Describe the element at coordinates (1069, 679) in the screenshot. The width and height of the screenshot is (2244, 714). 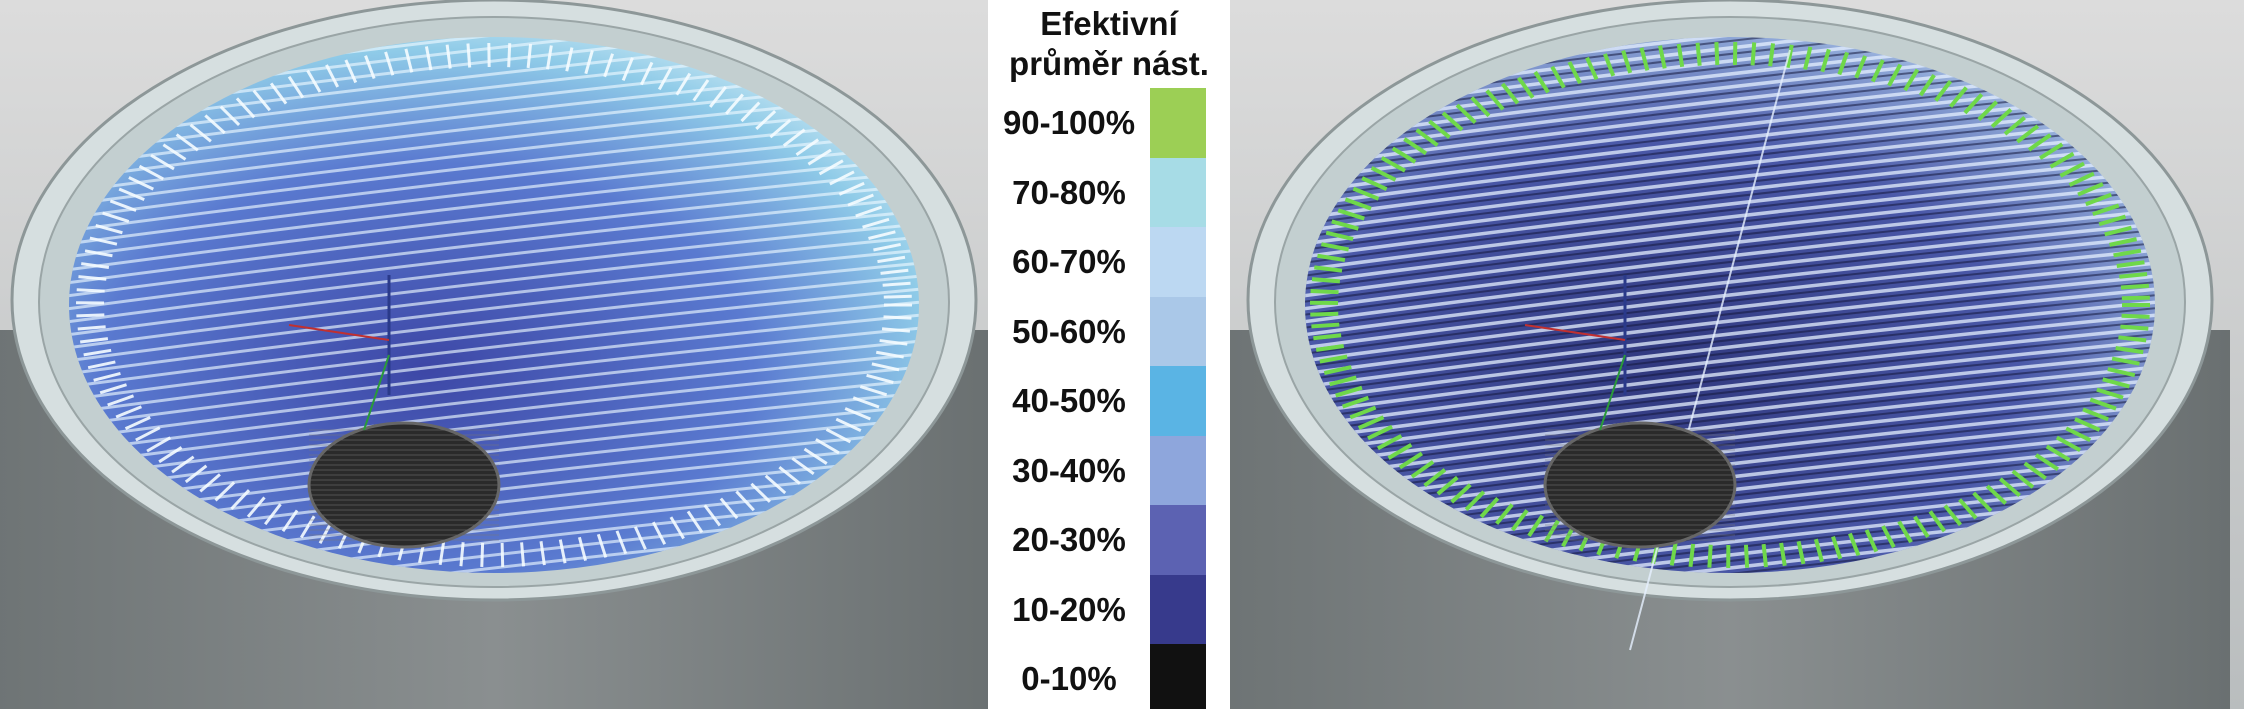
I see `legend-item-label: 0-10%` at that location.